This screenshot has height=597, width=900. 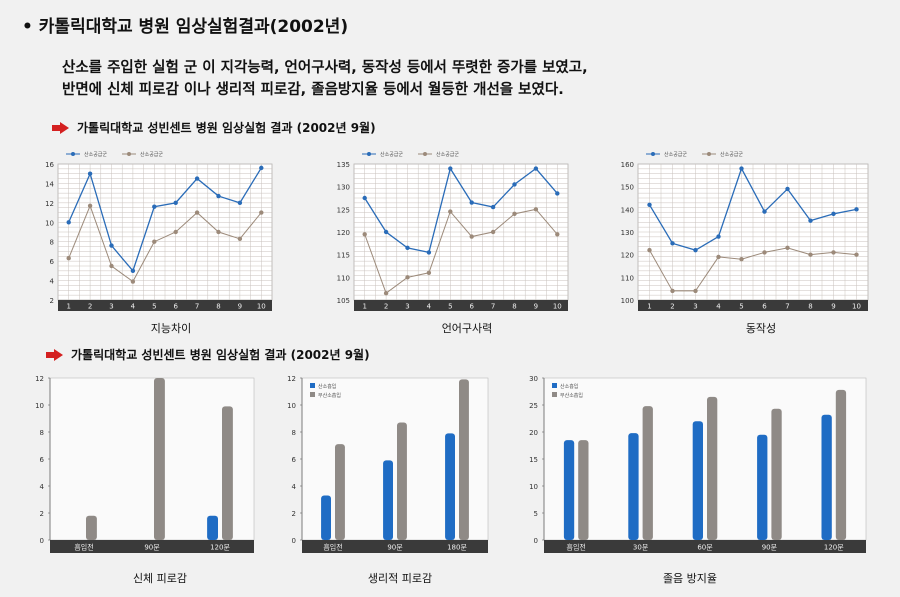 What do you see at coordinates (641, 548) in the screenshot?
I see `x-tick-label: 30분` at bounding box center [641, 548].